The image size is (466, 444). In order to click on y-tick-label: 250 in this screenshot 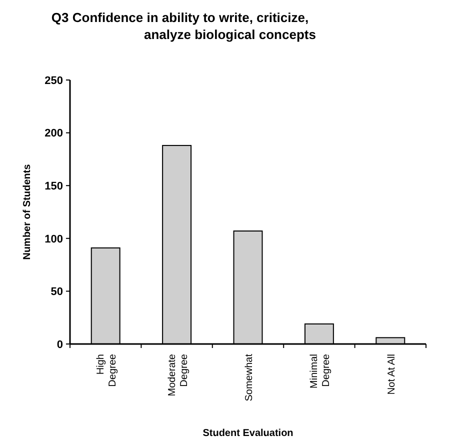, I will do `click(53, 80)`.